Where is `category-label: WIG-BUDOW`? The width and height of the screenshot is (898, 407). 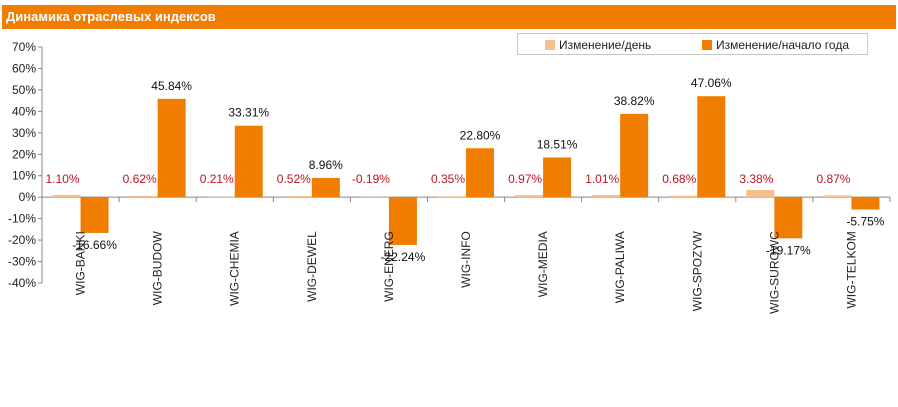
category-label: WIG-BUDOW is located at coordinates (158, 268).